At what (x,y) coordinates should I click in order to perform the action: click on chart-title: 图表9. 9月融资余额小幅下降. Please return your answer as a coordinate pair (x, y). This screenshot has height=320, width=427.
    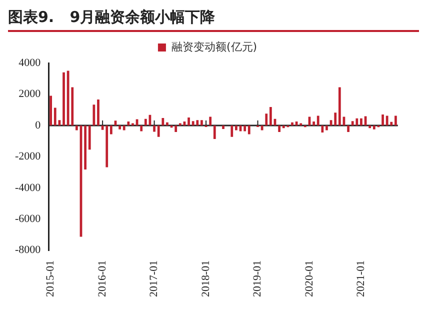
    Looking at the image, I should click on (213, 20).